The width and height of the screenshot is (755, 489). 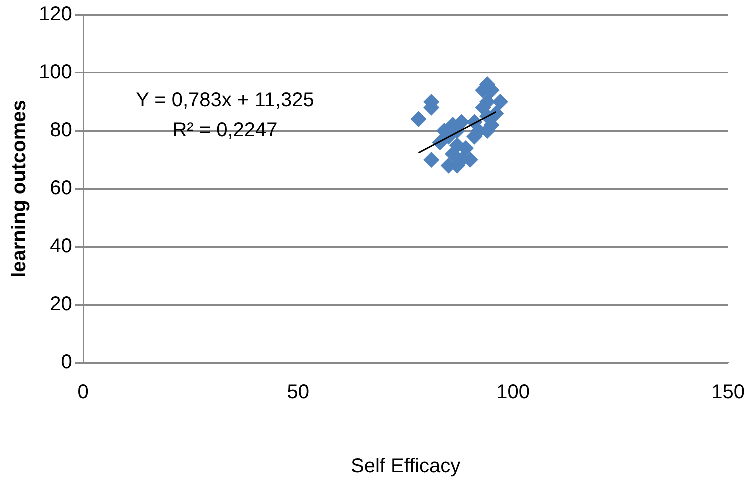 I want to click on y-tick-label: 40, so click(x=61, y=247).